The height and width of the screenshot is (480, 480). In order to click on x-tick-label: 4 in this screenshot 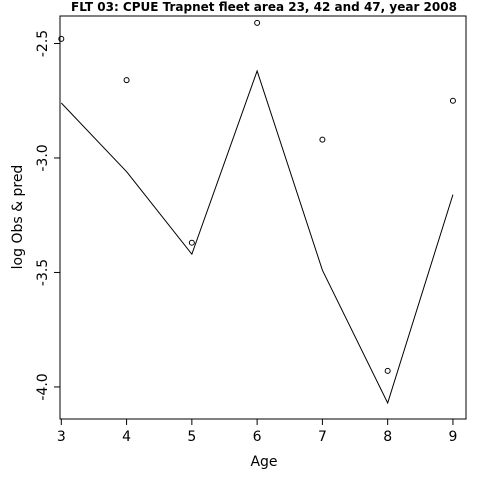, I will do `click(126, 437)`.